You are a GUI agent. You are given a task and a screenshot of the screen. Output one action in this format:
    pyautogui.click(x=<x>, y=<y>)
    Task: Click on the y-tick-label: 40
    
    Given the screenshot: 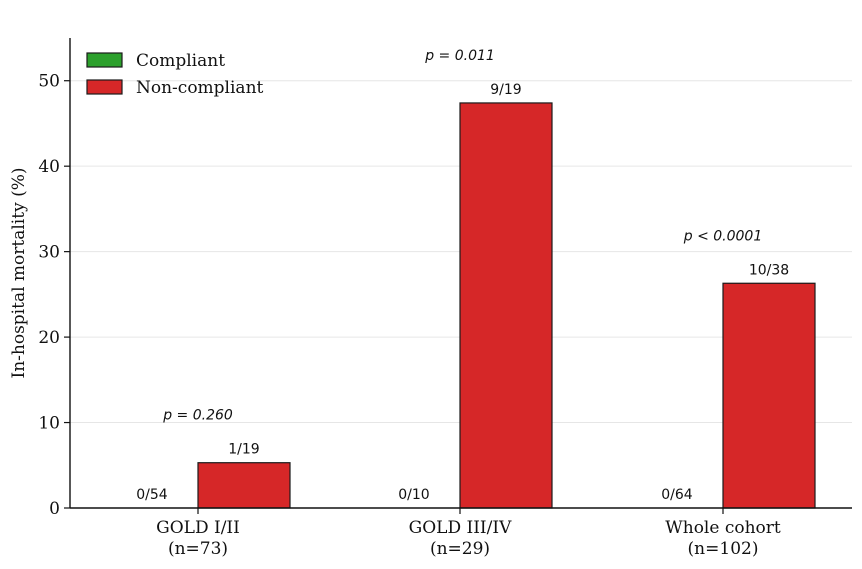 What is the action you would take?
    pyautogui.click(x=49, y=167)
    